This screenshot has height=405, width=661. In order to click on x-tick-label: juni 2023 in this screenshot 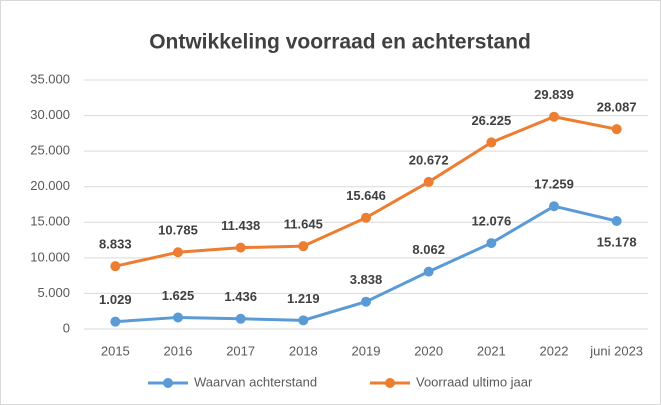, I will do `click(616, 350)`.